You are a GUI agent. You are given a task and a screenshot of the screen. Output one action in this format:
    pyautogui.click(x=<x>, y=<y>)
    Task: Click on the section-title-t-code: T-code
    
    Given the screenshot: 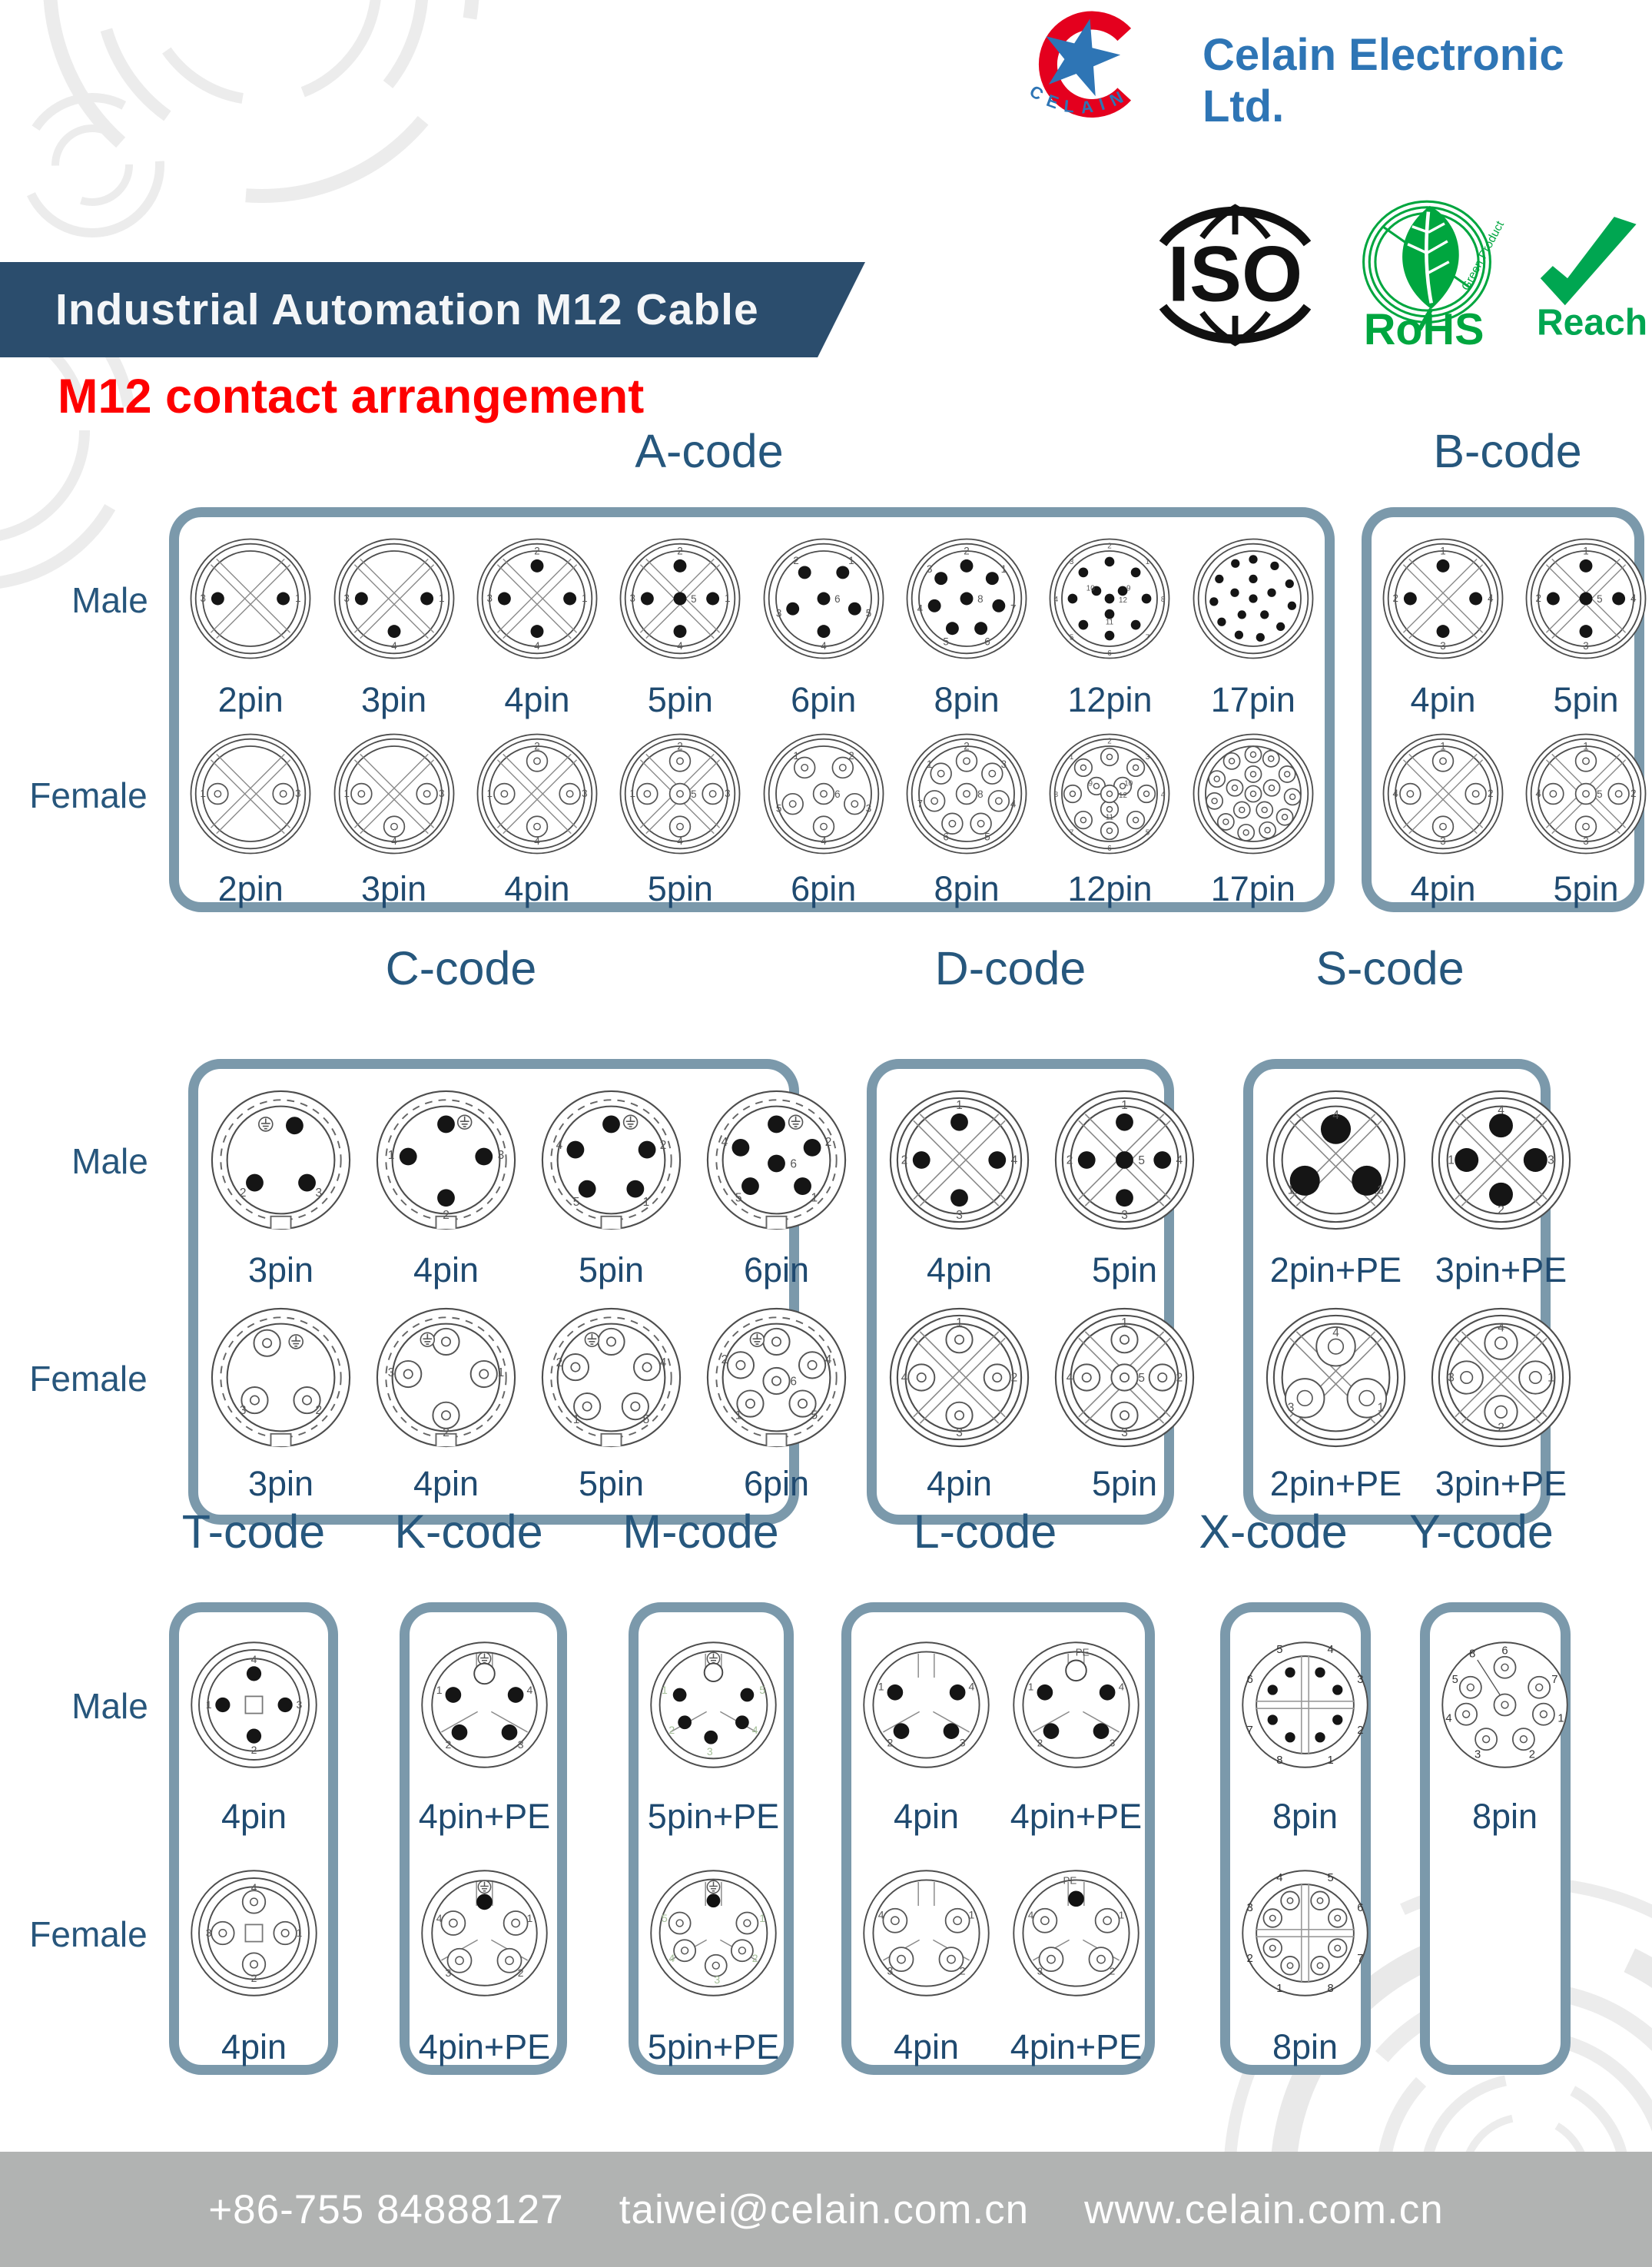 What is the action you would take?
    pyautogui.click(x=253, y=1531)
    